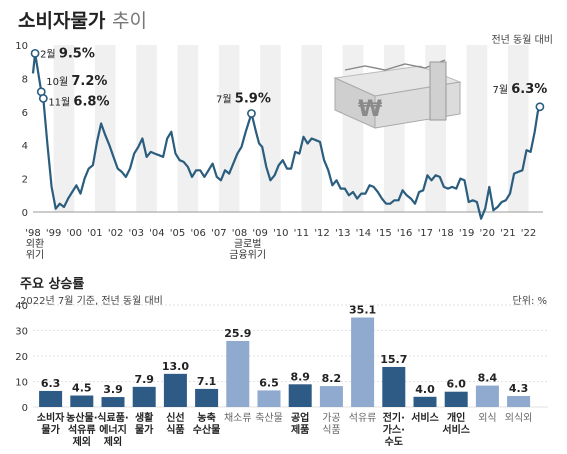 Image resolution: width=567 pixels, height=454 pixels. I want to click on bar-category-label: 신선, so click(175, 417).